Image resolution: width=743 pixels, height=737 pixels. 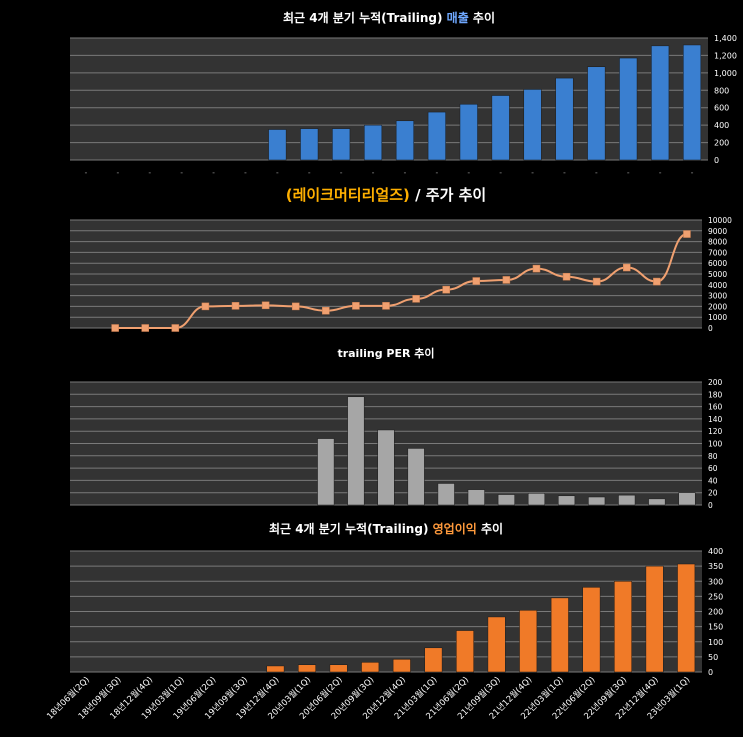 I want to click on chart-title-2: (레이크머티리얼즈) / 주가 추이, so click(x=386, y=195).